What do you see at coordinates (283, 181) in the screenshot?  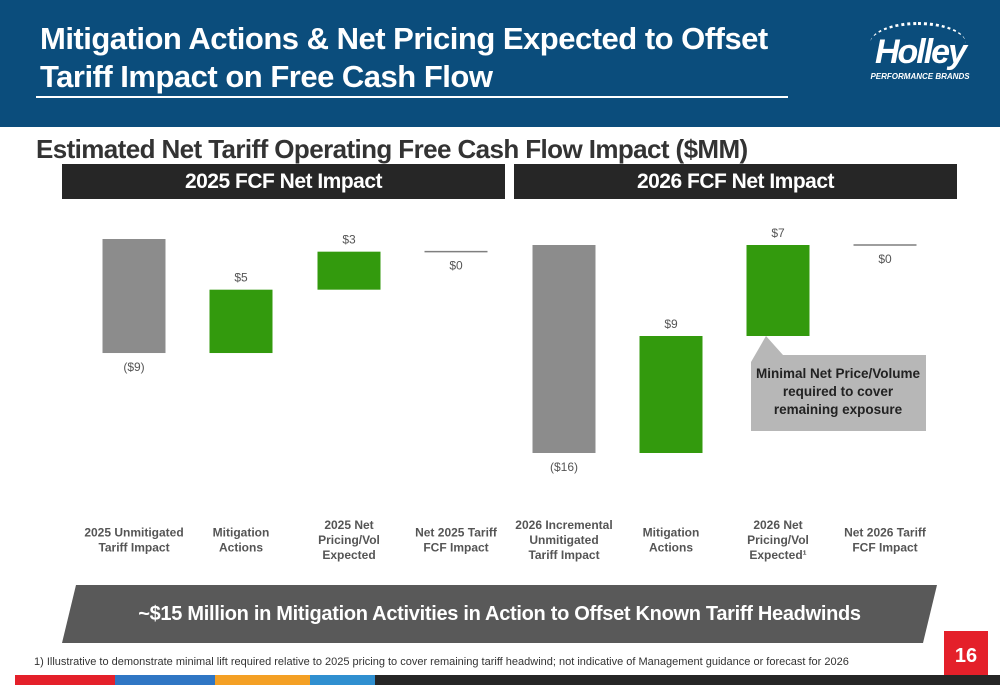 I see `panel-title-2025: 2025 FCF Net Impact` at bounding box center [283, 181].